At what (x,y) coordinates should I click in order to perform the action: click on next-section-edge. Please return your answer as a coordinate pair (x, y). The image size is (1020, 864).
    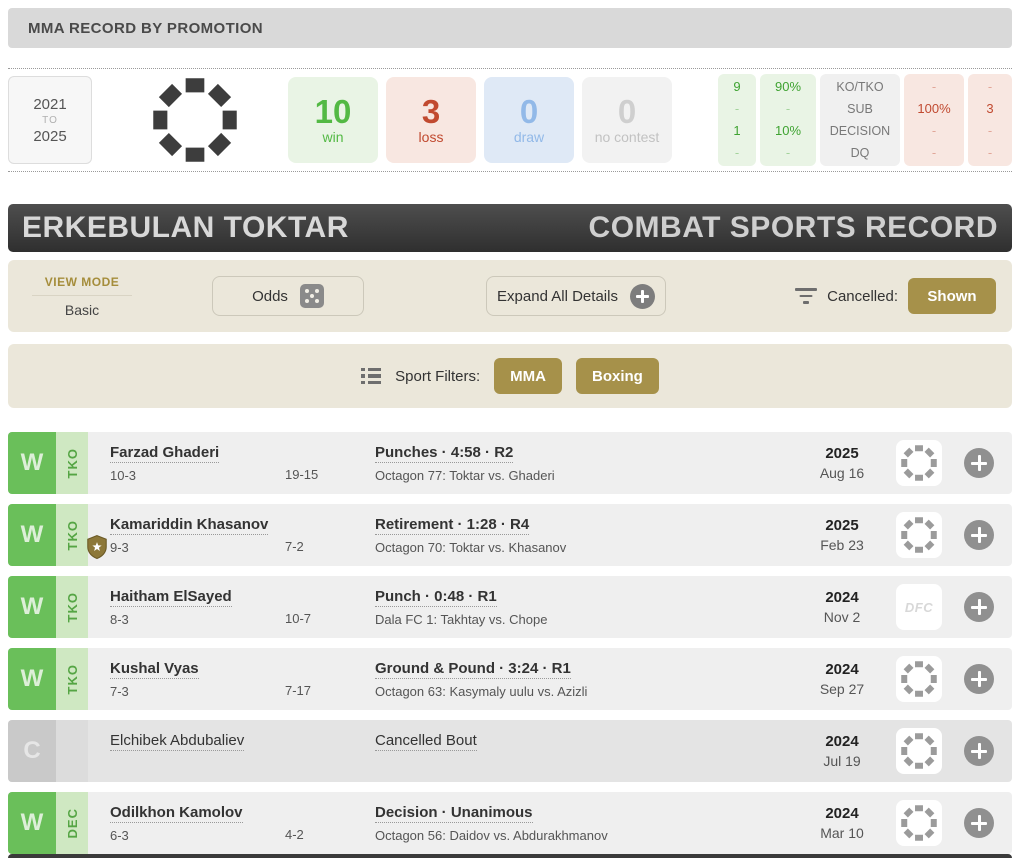
    Looking at the image, I should click on (510, 856).